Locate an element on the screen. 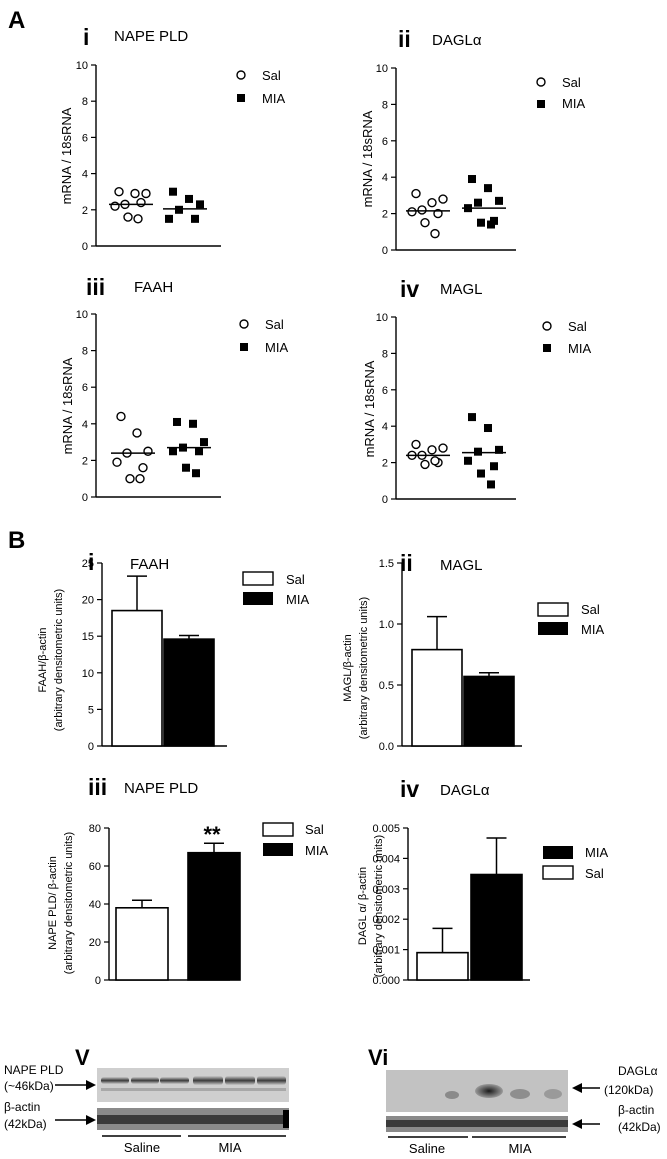 Image resolution: width=667 pixels, height=1159 pixels. chart-a-iii-axes: 0 2 4 6 8 10 is located at coordinates (148, 406).